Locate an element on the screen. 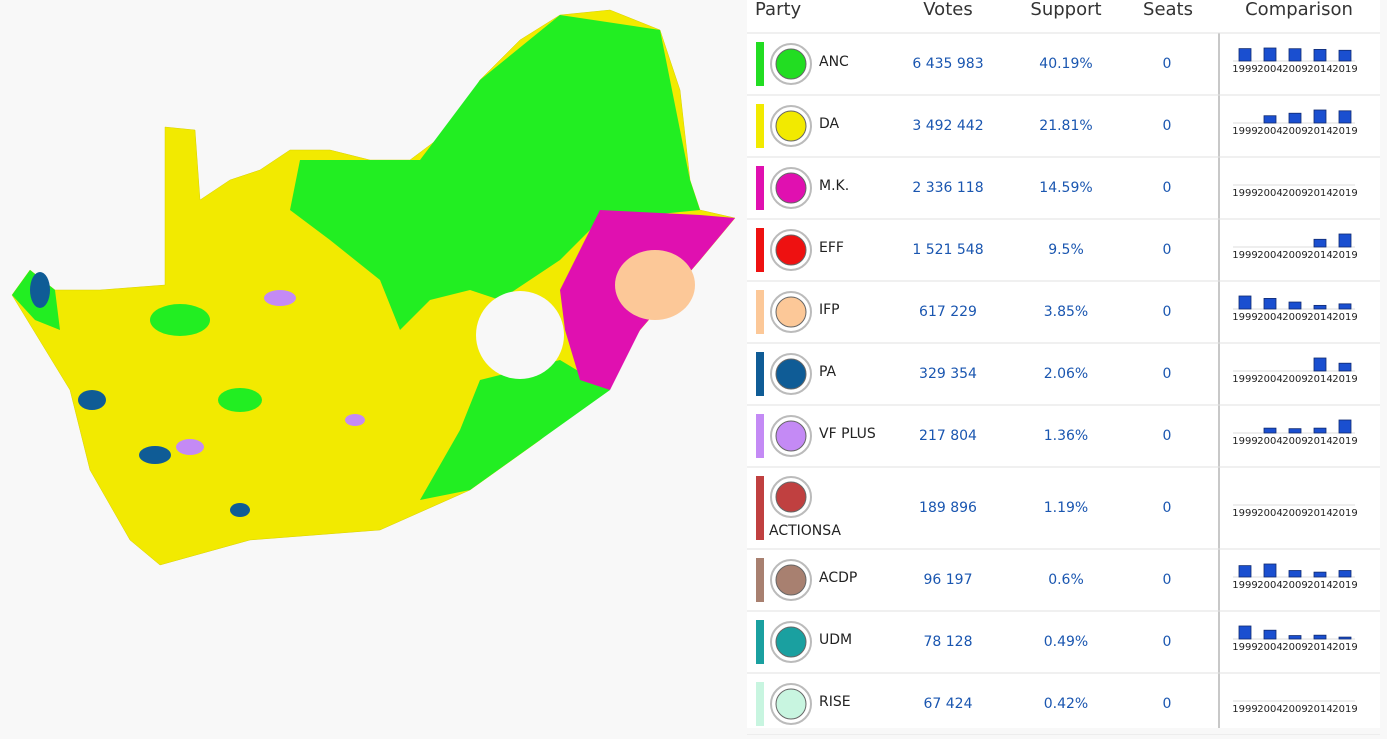 This screenshot has height=739, width=1387. party-name: ACDP is located at coordinates (838, 578).